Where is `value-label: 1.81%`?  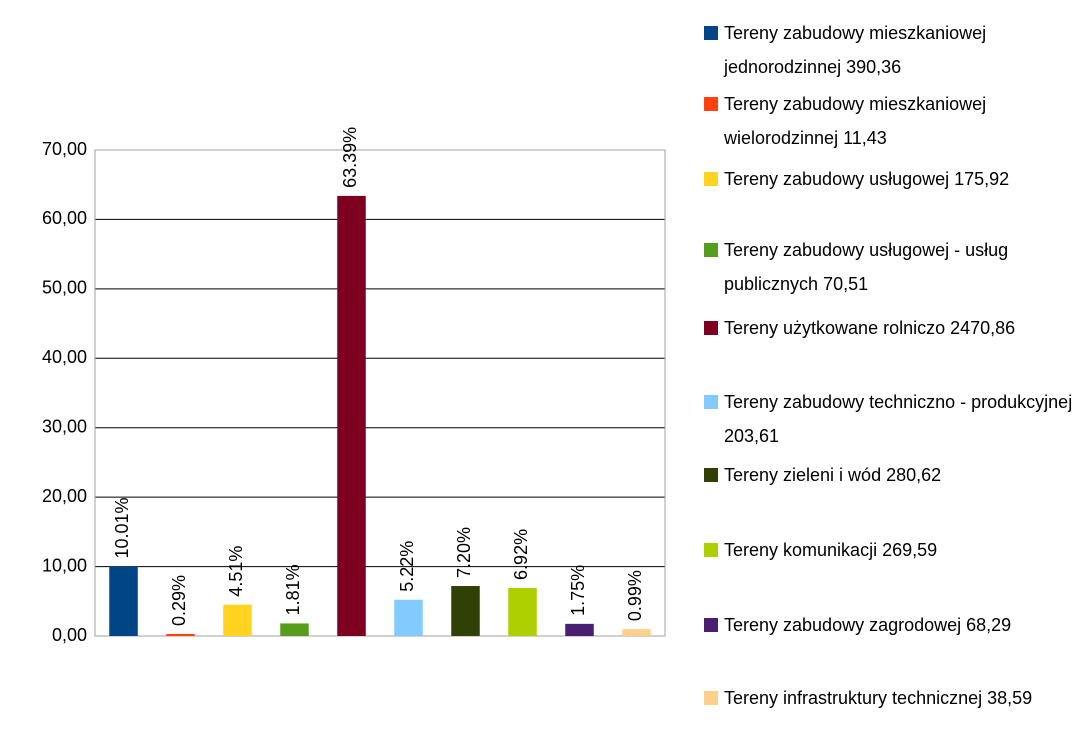
value-label: 1.81% is located at coordinates (293, 589).